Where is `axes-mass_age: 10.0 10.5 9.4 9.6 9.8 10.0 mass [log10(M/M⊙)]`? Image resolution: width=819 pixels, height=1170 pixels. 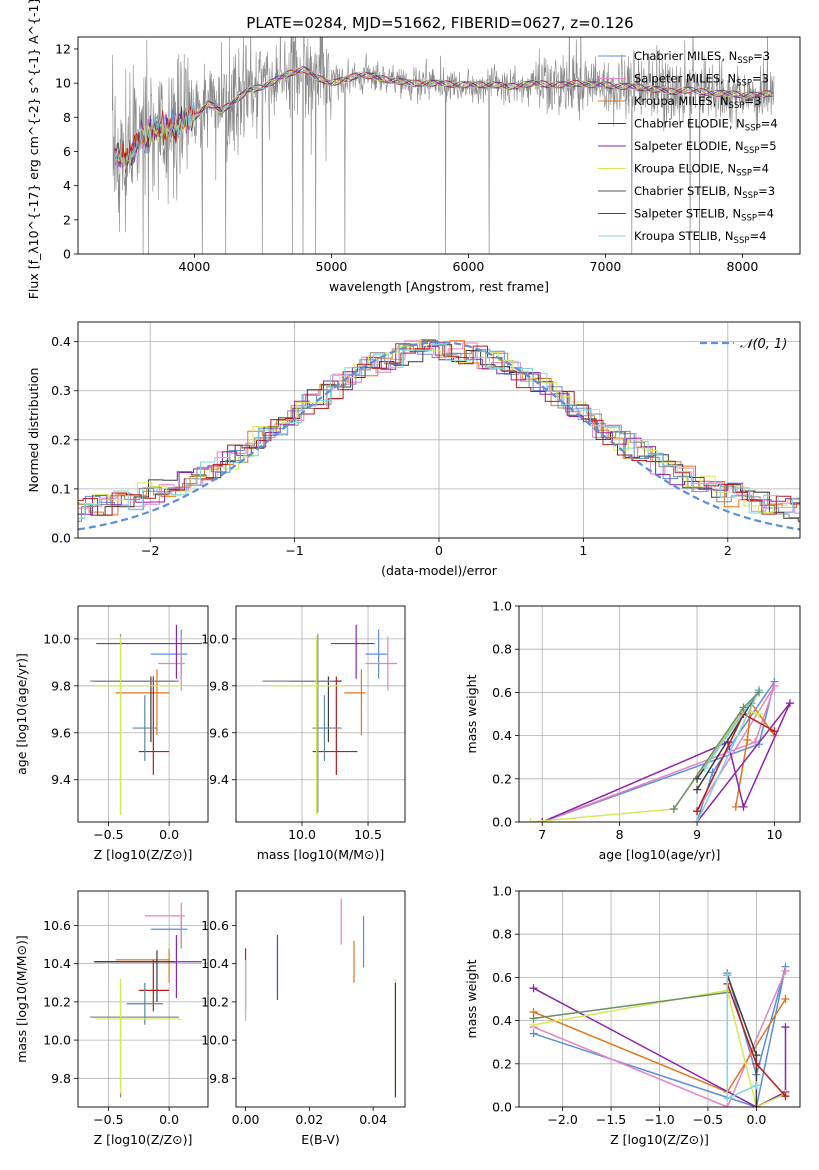
axes-mass_age: 10.0 10.5 9.4 9.6 9.8 10.0 mass [log10(M/M⊙)] is located at coordinates (303, 733).